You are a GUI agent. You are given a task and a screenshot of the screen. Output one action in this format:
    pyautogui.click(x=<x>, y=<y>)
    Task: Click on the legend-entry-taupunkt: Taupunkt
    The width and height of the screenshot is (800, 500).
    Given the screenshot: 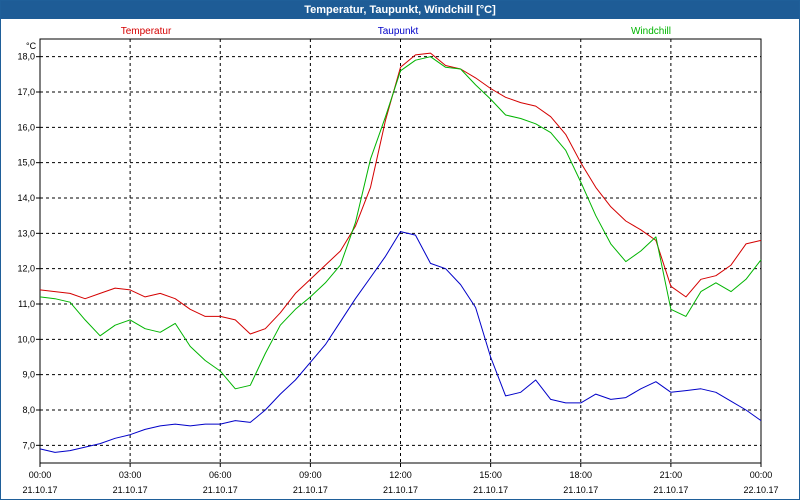 What is the action you would take?
    pyautogui.click(x=398, y=31)
    